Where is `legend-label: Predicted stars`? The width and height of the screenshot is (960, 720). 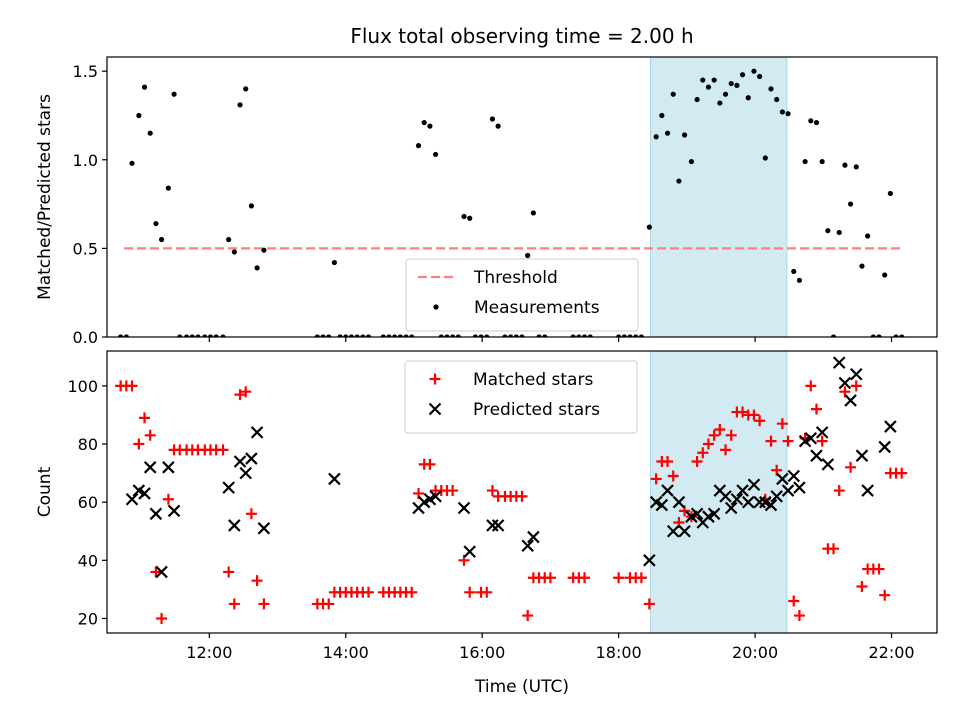
legend-label: Predicted stars is located at coordinates (536, 410).